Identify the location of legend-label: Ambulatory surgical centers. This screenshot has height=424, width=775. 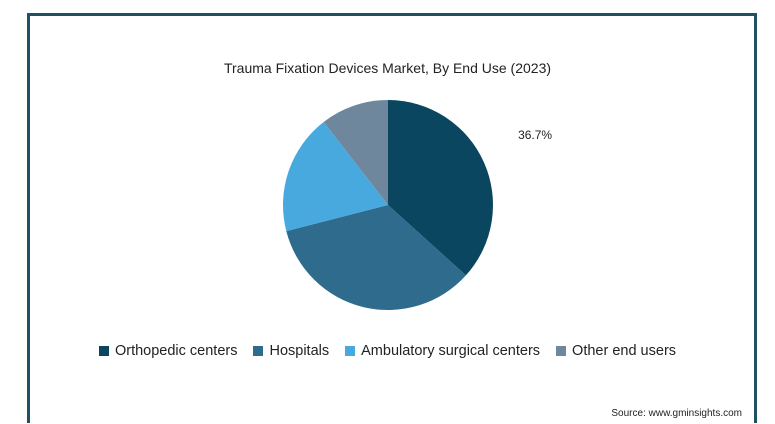
(451, 351).